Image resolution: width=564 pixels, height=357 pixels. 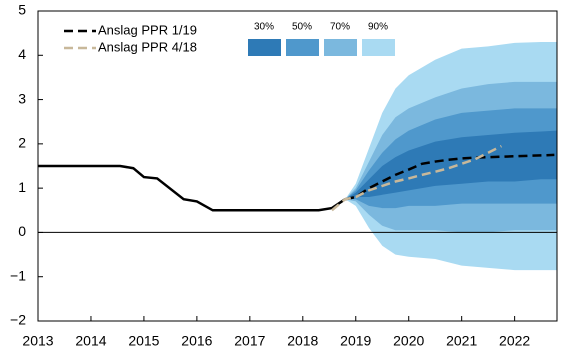 I want to click on legend-label: Anslag PPR 1/19, so click(x=147, y=29).